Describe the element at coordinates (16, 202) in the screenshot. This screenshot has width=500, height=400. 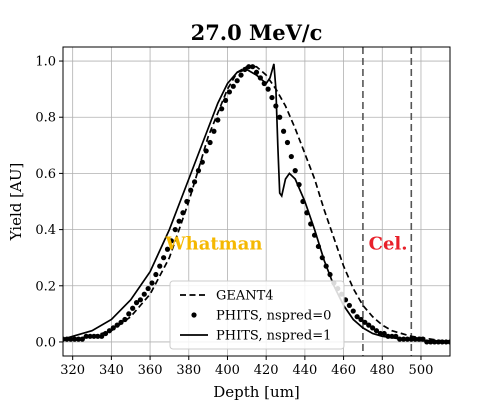
I see `y-axis-title: Yield [AU]` at that location.